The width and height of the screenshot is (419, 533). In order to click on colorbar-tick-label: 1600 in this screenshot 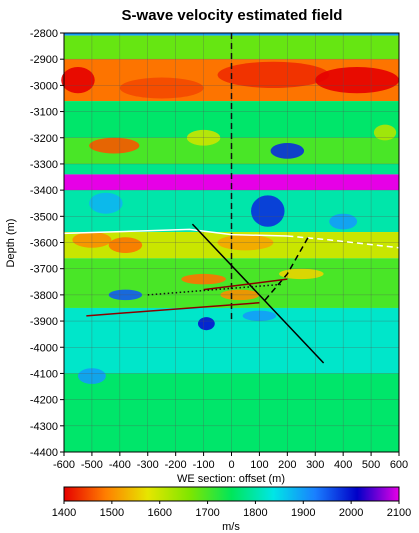, I will do `click(159, 513)`.